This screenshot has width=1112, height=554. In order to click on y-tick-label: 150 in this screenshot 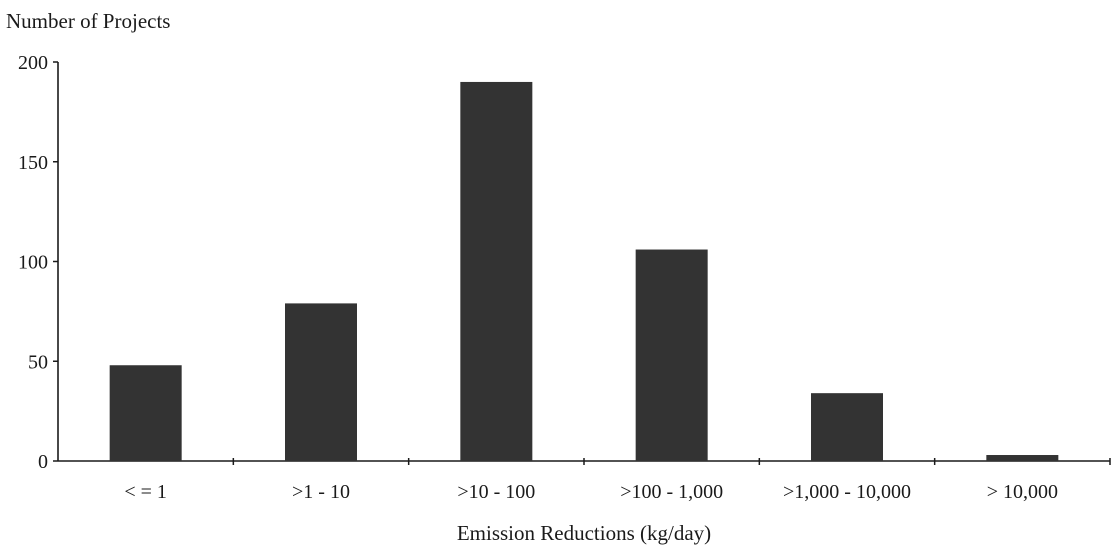, I will do `click(33, 163)`.